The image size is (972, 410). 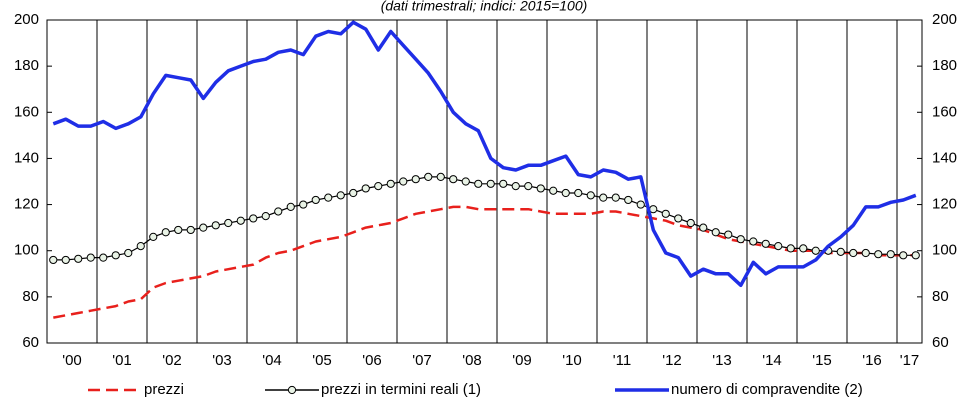 I want to click on x-tick-label: '04, so click(x=272, y=360).